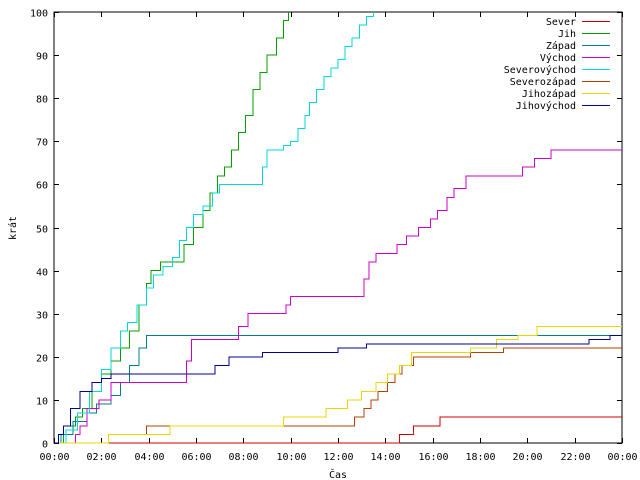 Image resolution: width=640 pixels, height=480 pixels. What do you see at coordinates (433, 457) in the screenshot?
I see `x-tick-label: 16:00` at bounding box center [433, 457].